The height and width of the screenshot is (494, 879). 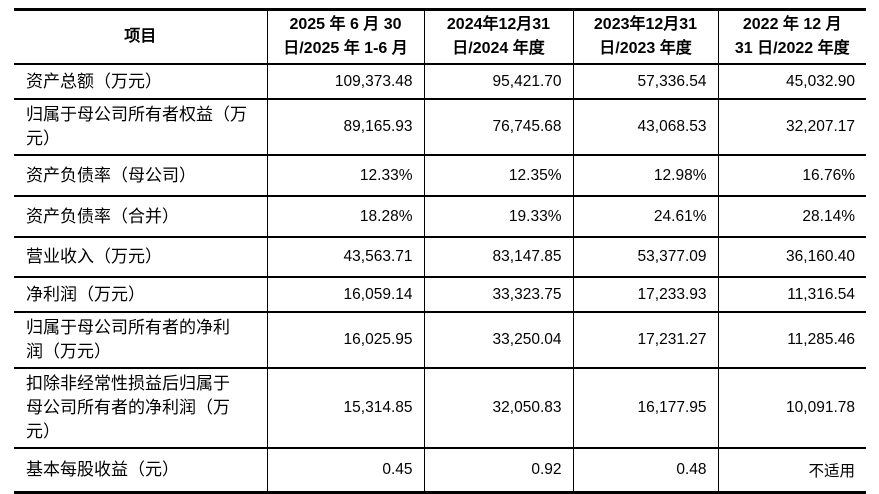 What do you see at coordinates (498, 175) in the screenshot?
I see `cell-value: 12.35%` at bounding box center [498, 175].